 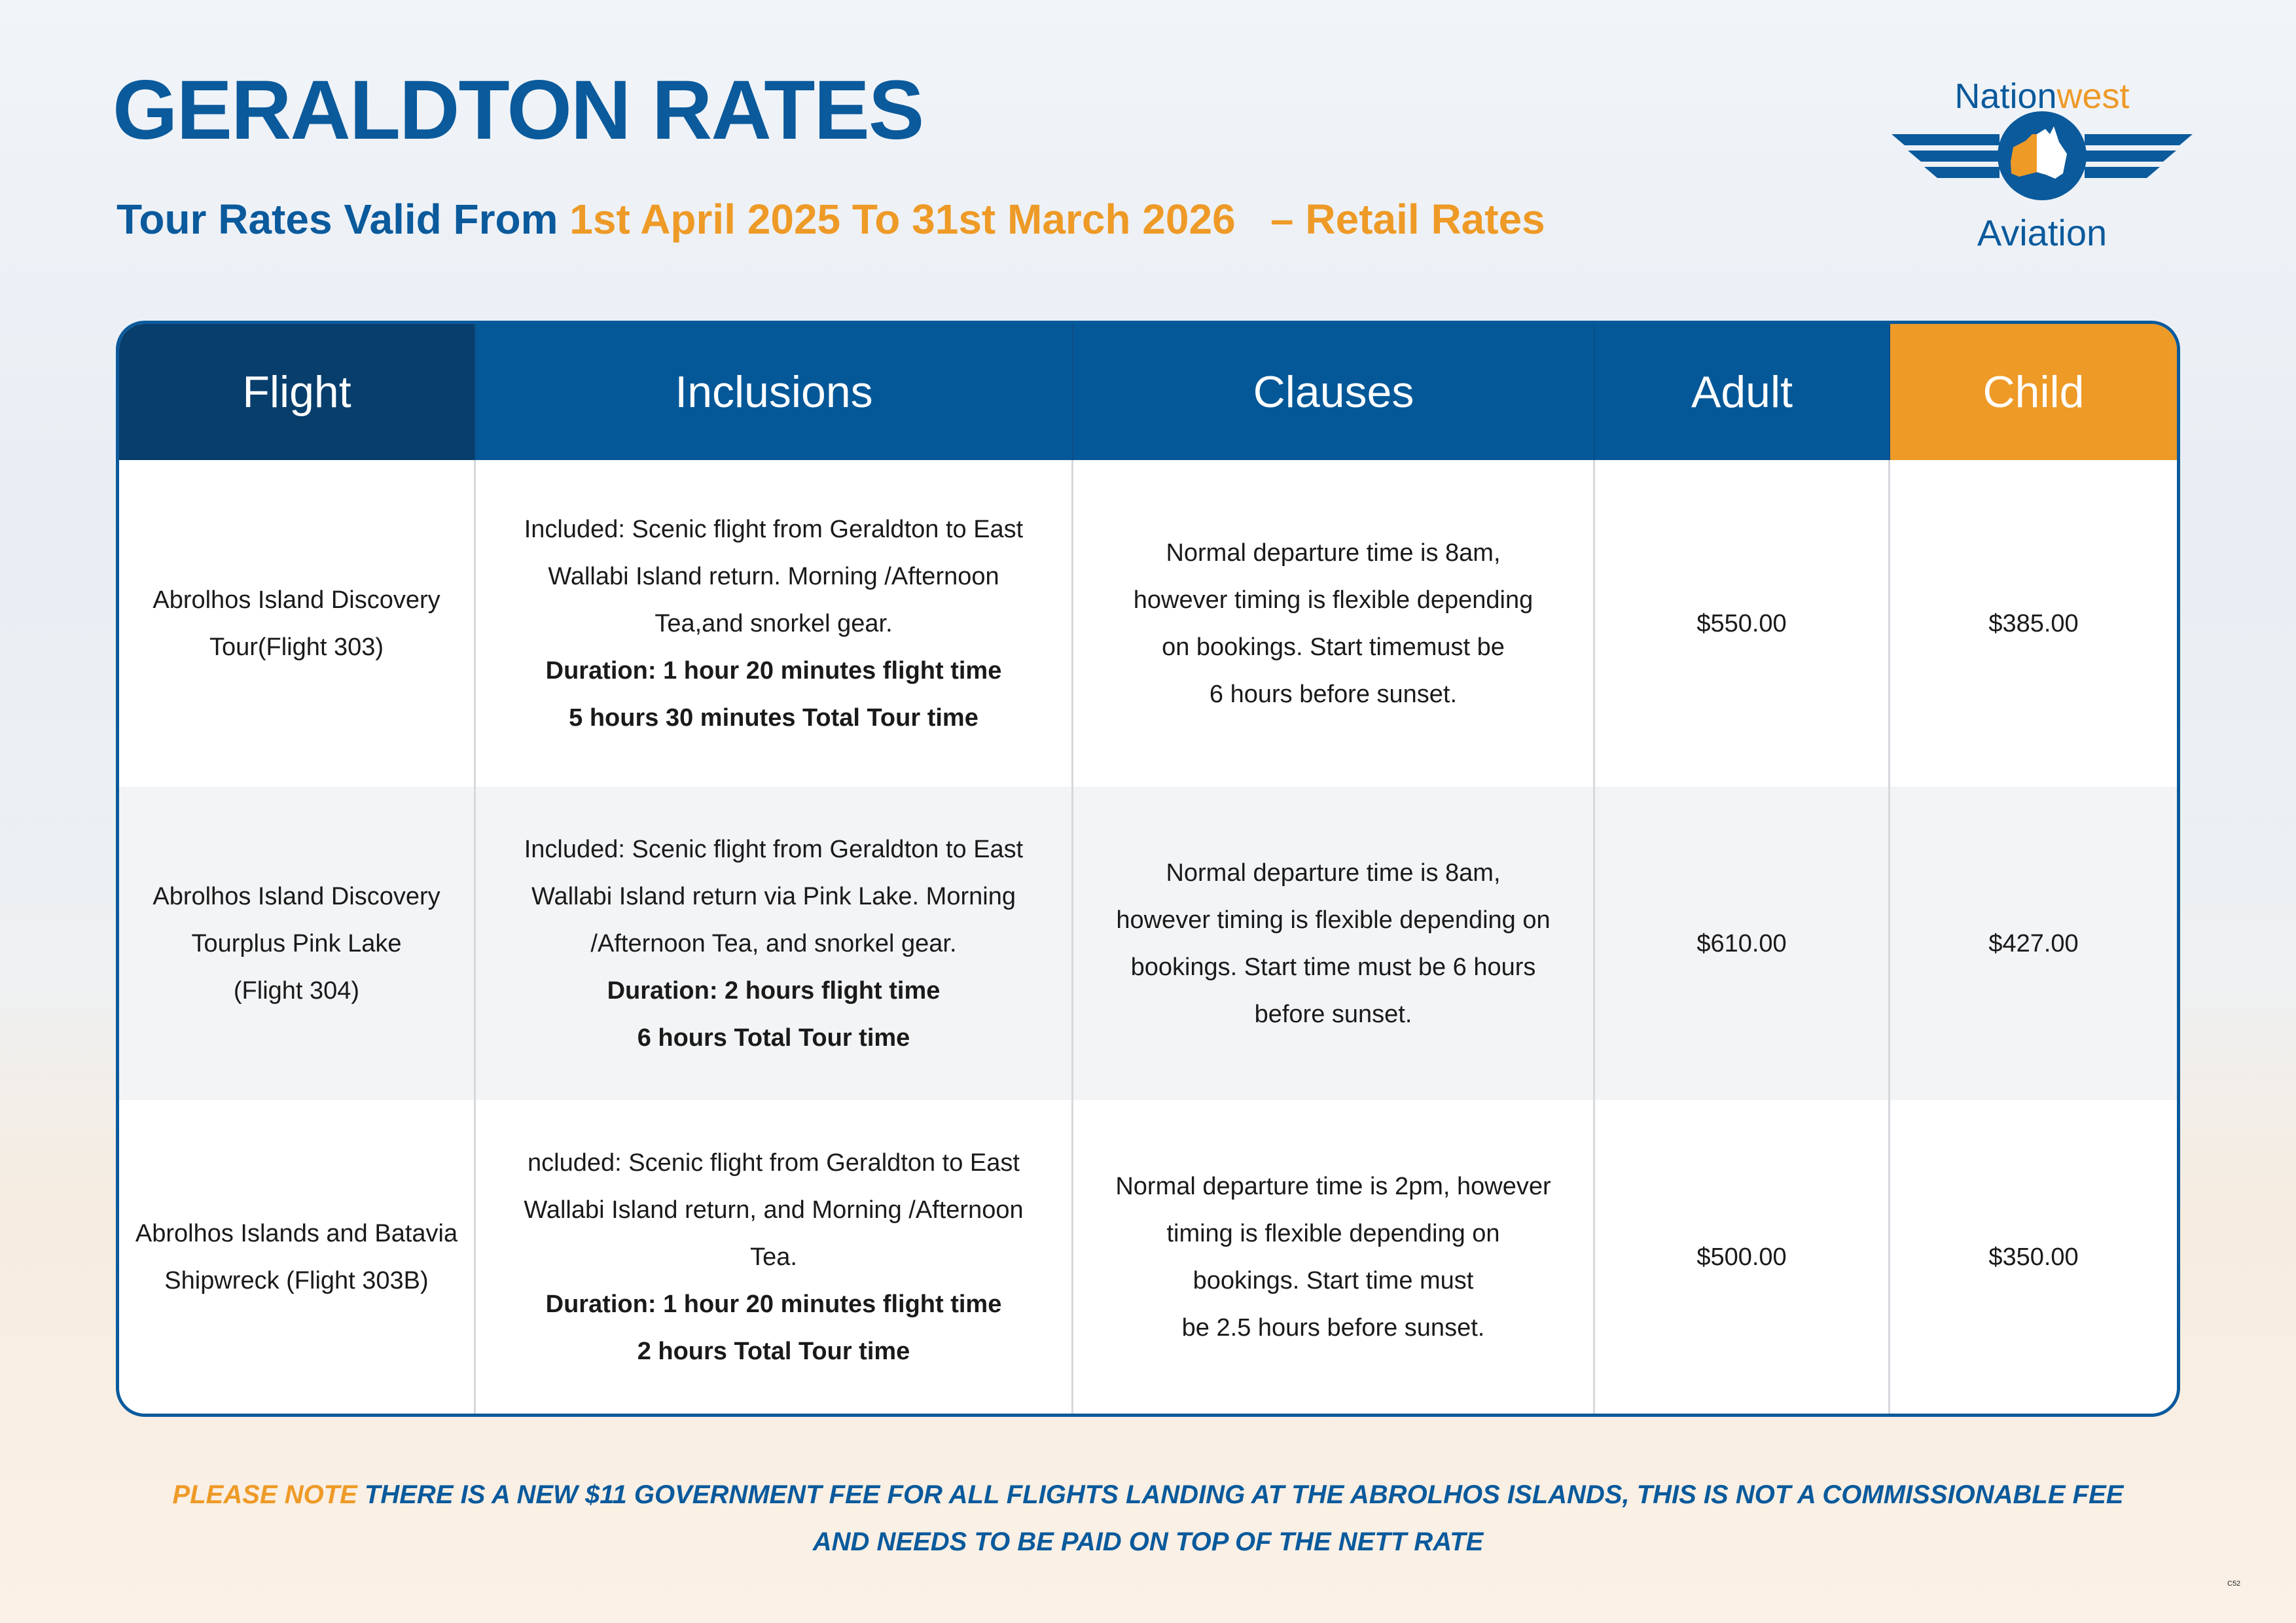 I want to click on text-line: Abrolhos Islands and Batavia, so click(x=296, y=1233).